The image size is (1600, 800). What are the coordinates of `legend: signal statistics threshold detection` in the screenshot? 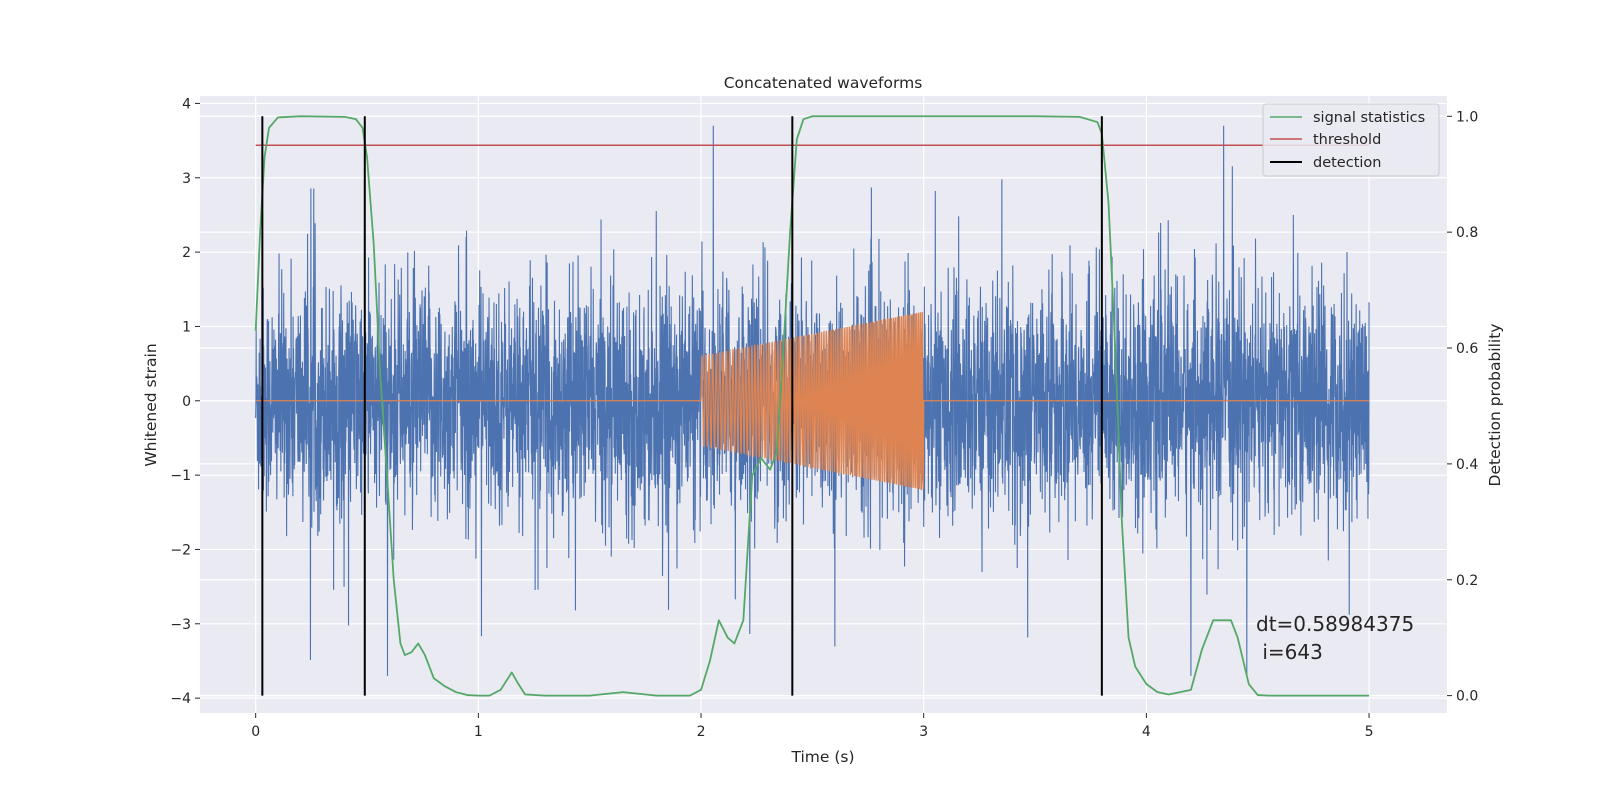 It's located at (1351, 140).